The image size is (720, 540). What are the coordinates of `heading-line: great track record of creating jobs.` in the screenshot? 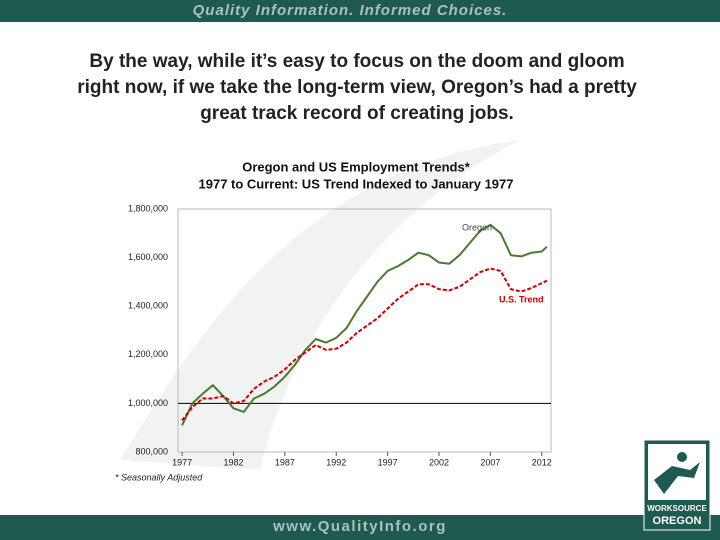 It's located at (357, 113).